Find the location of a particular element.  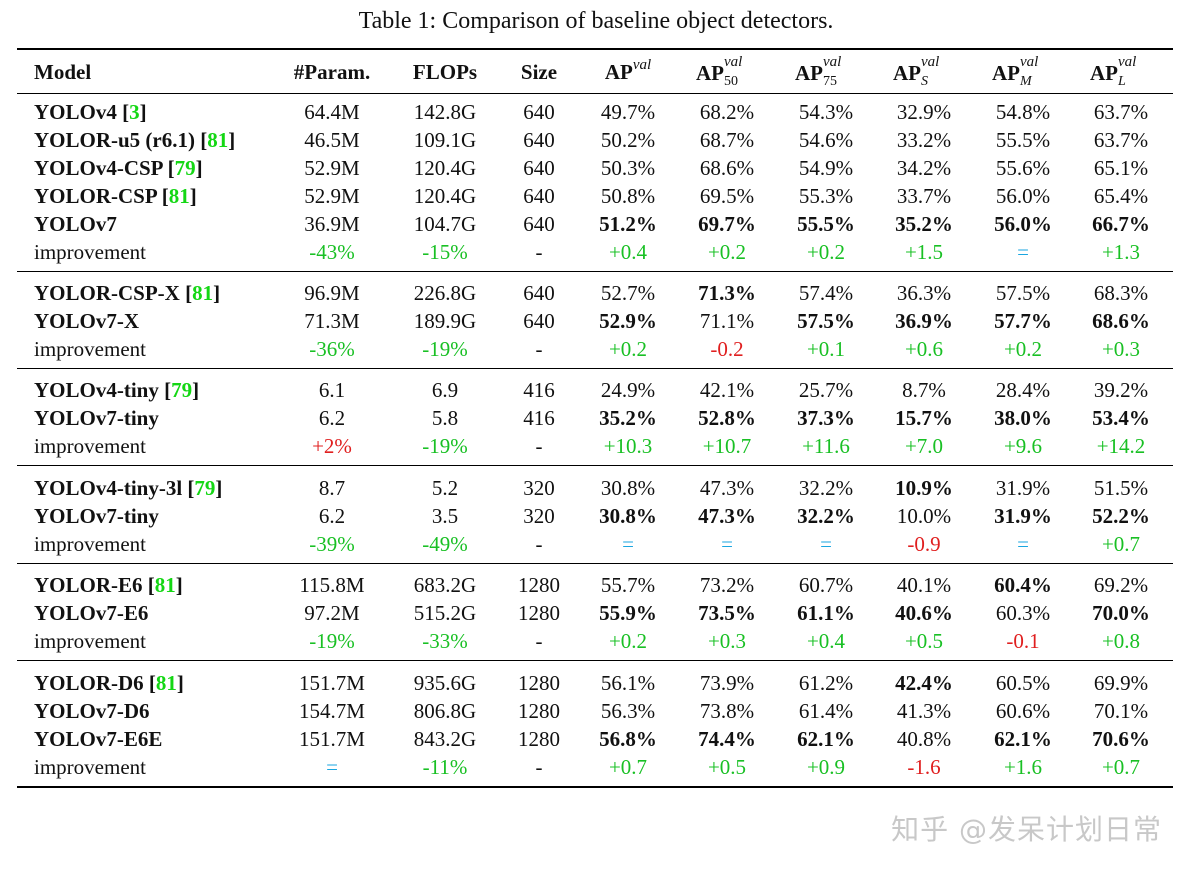

cell-ap75: +0.2 is located at coordinates (826, 252).